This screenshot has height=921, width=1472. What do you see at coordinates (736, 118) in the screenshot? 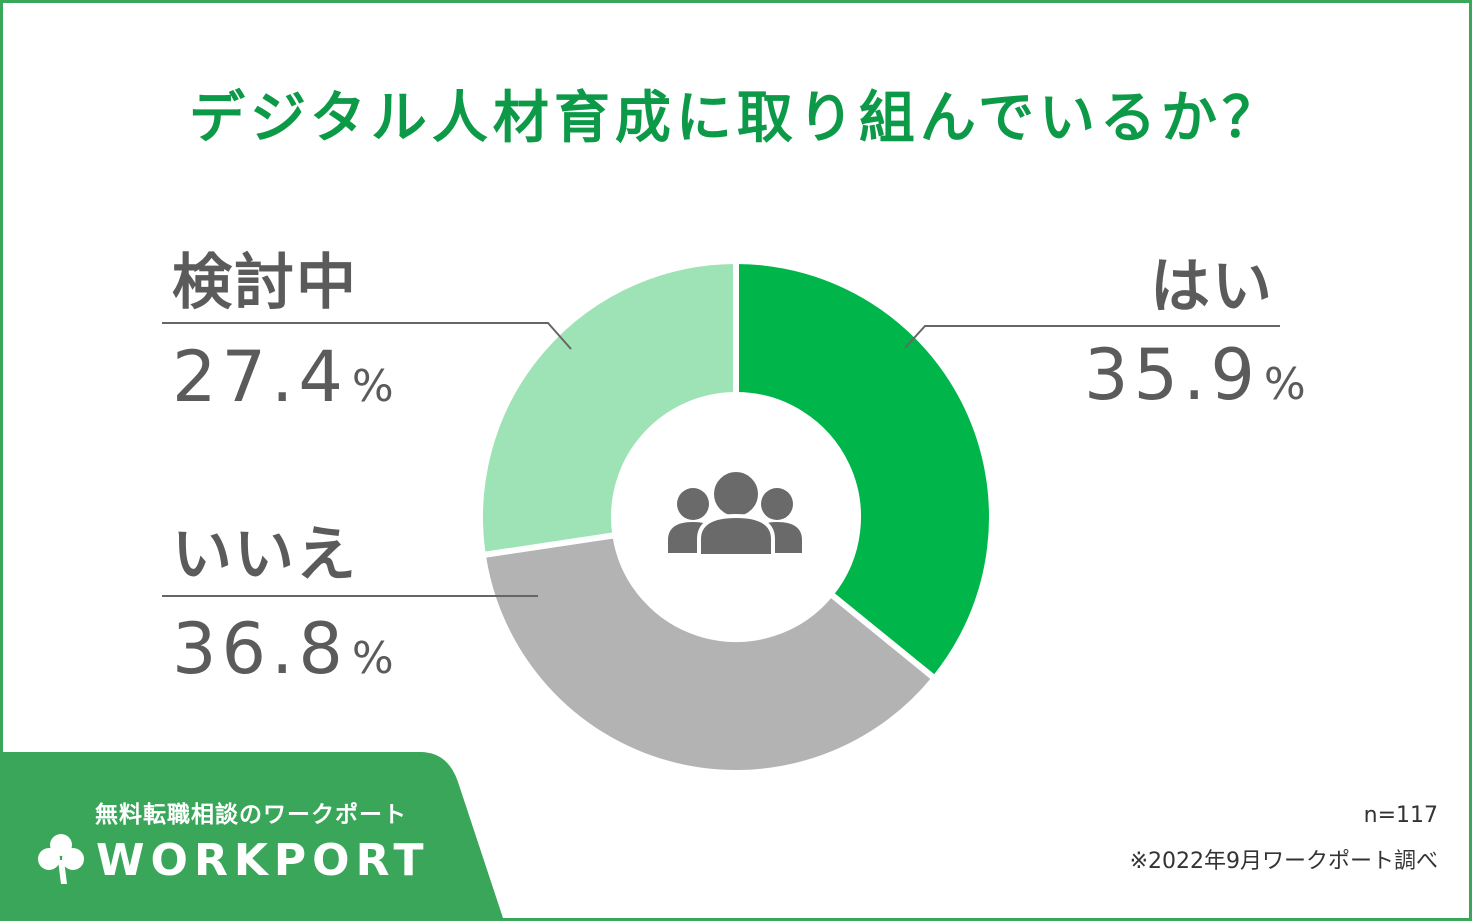
I see `chart-title: デジタル人材育成に取り組んでいるか？` at bounding box center [736, 118].